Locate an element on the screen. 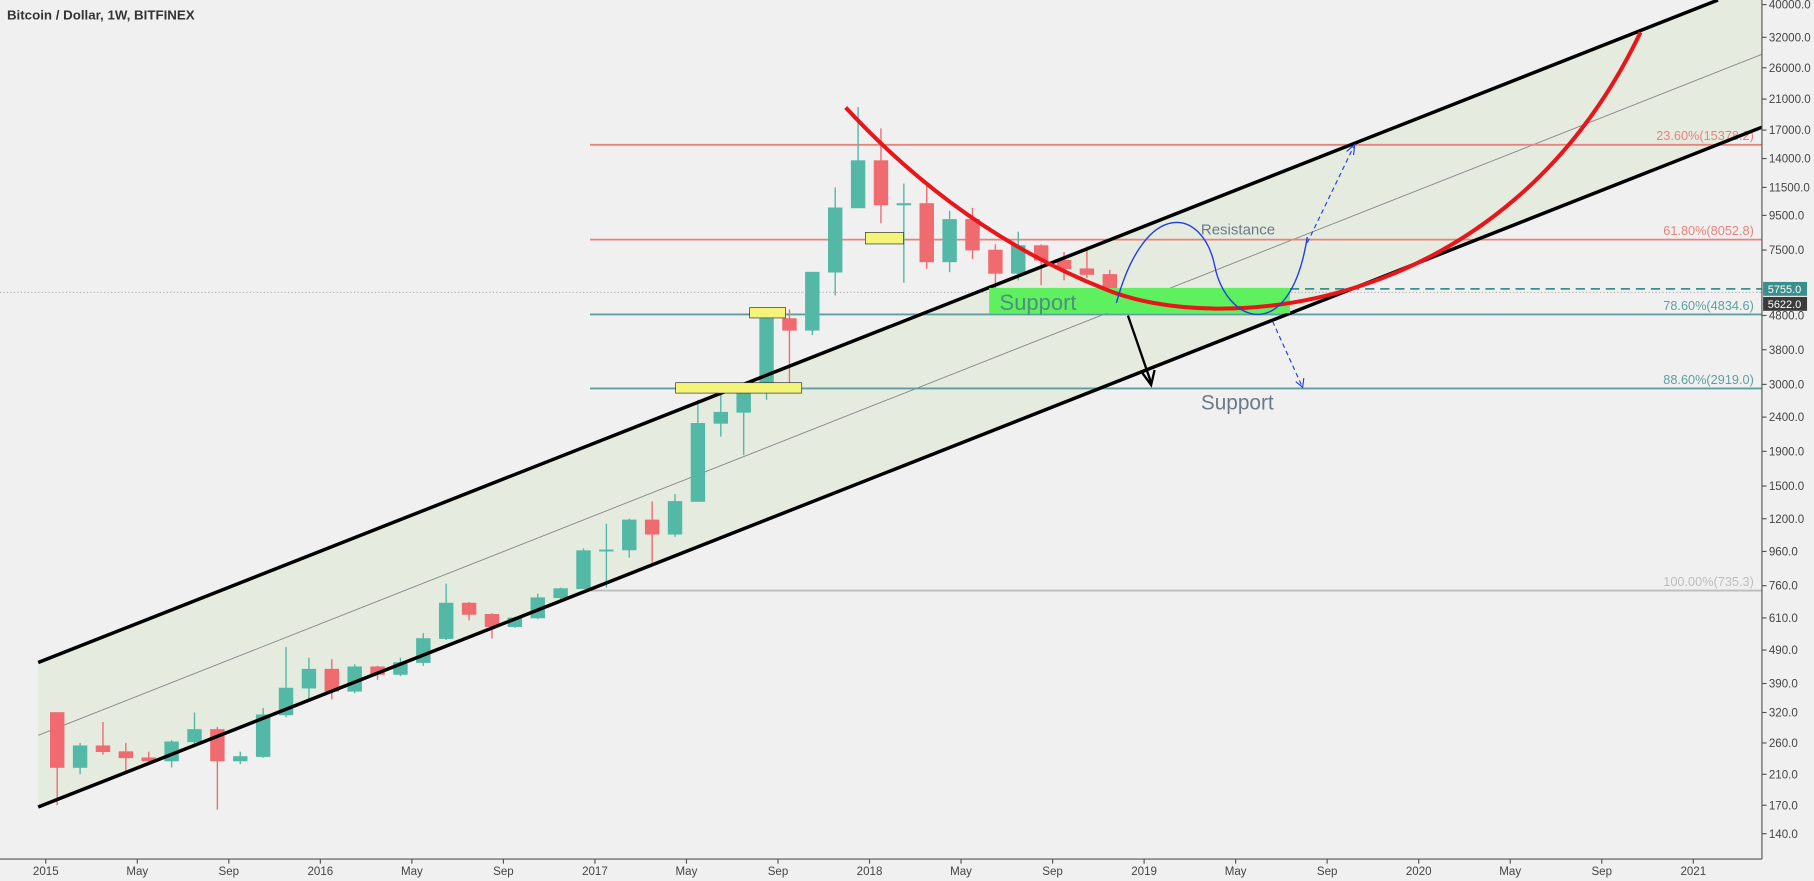  y-tick-label: 2400.0 is located at coordinates (1786, 418).